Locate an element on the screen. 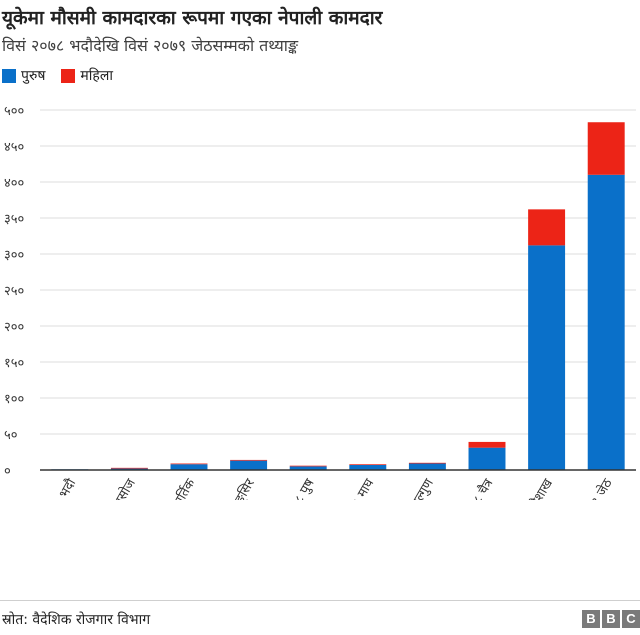 The height and width of the screenshot is (635, 640). legend-swatch-female is located at coordinates (68, 75).